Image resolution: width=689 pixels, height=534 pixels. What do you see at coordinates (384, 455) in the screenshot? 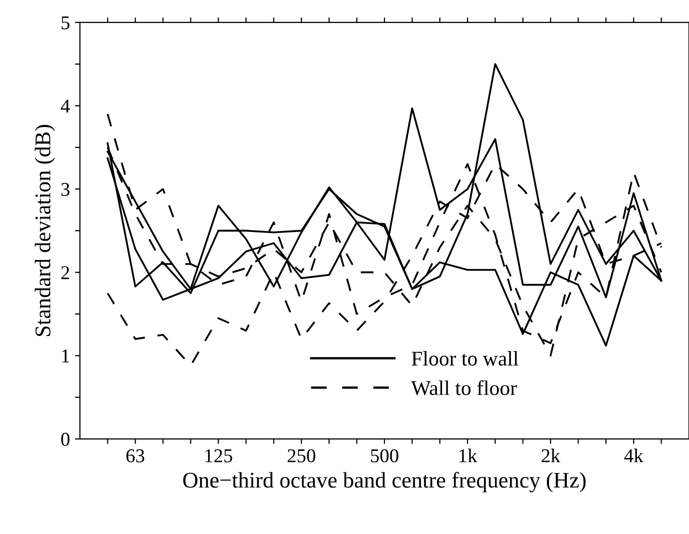
I see `x-tick-label: 500` at bounding box center [384, 455].